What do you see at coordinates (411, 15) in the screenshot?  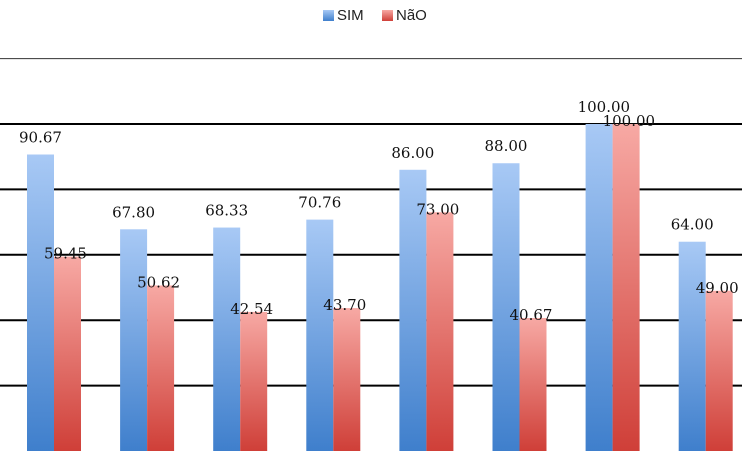 I see `legend-label-nao: NãO` at bounding box center [411, 15].